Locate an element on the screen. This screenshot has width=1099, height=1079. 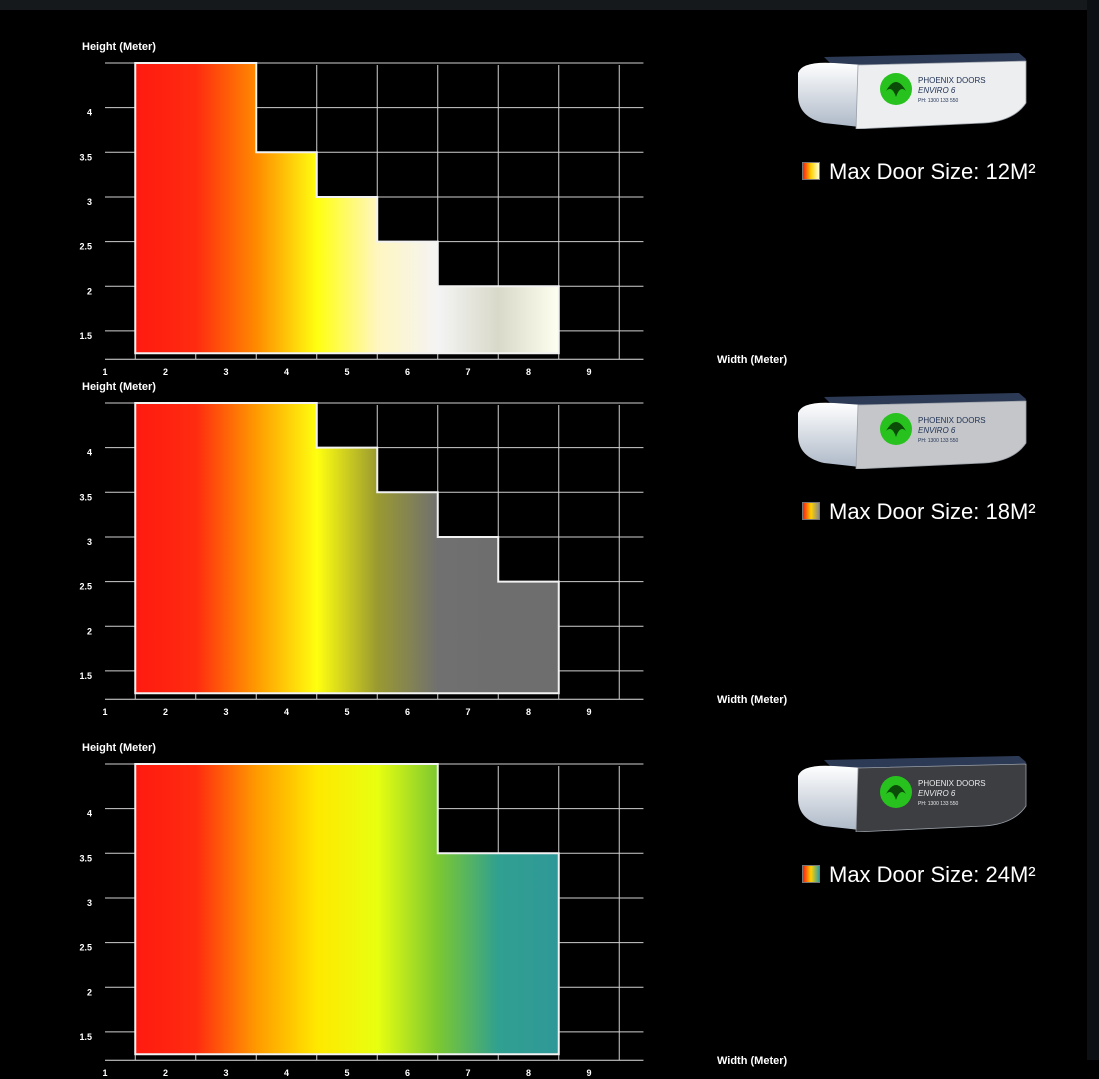
max-door-size-text: Max Door Size: 18M² is located at coordinates (932, 511).